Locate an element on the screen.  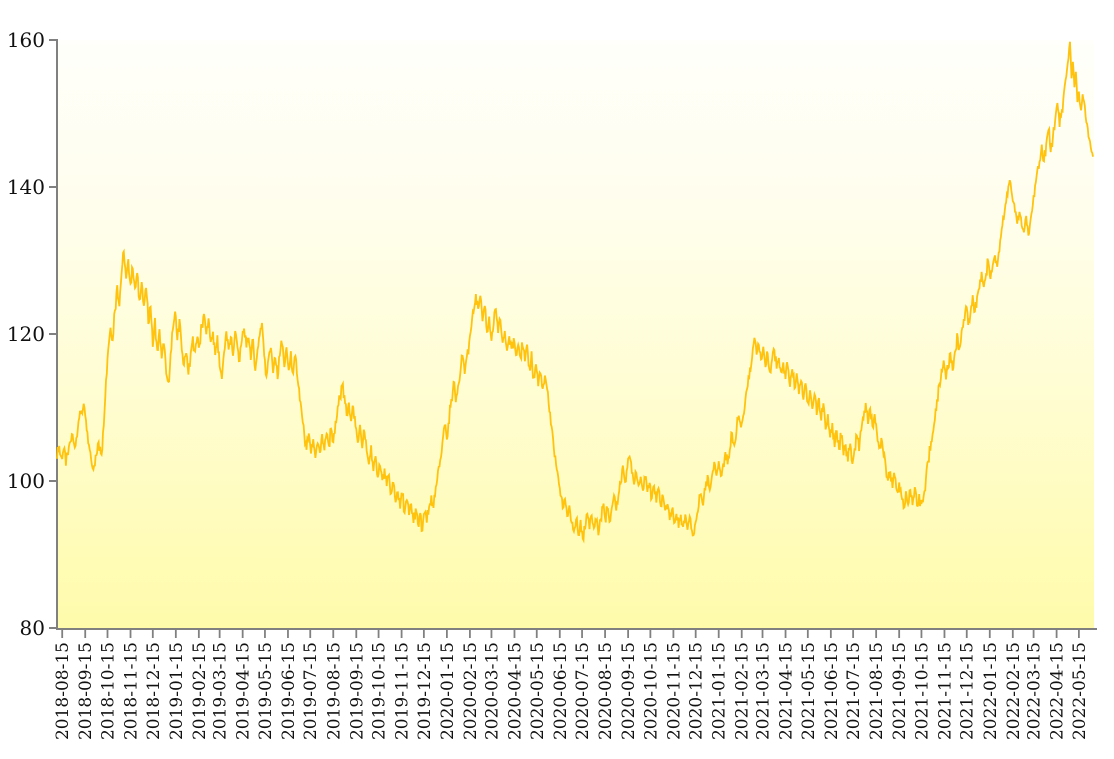
x-tick-label: 2018-10-15 is located at coordinates (109, 691).